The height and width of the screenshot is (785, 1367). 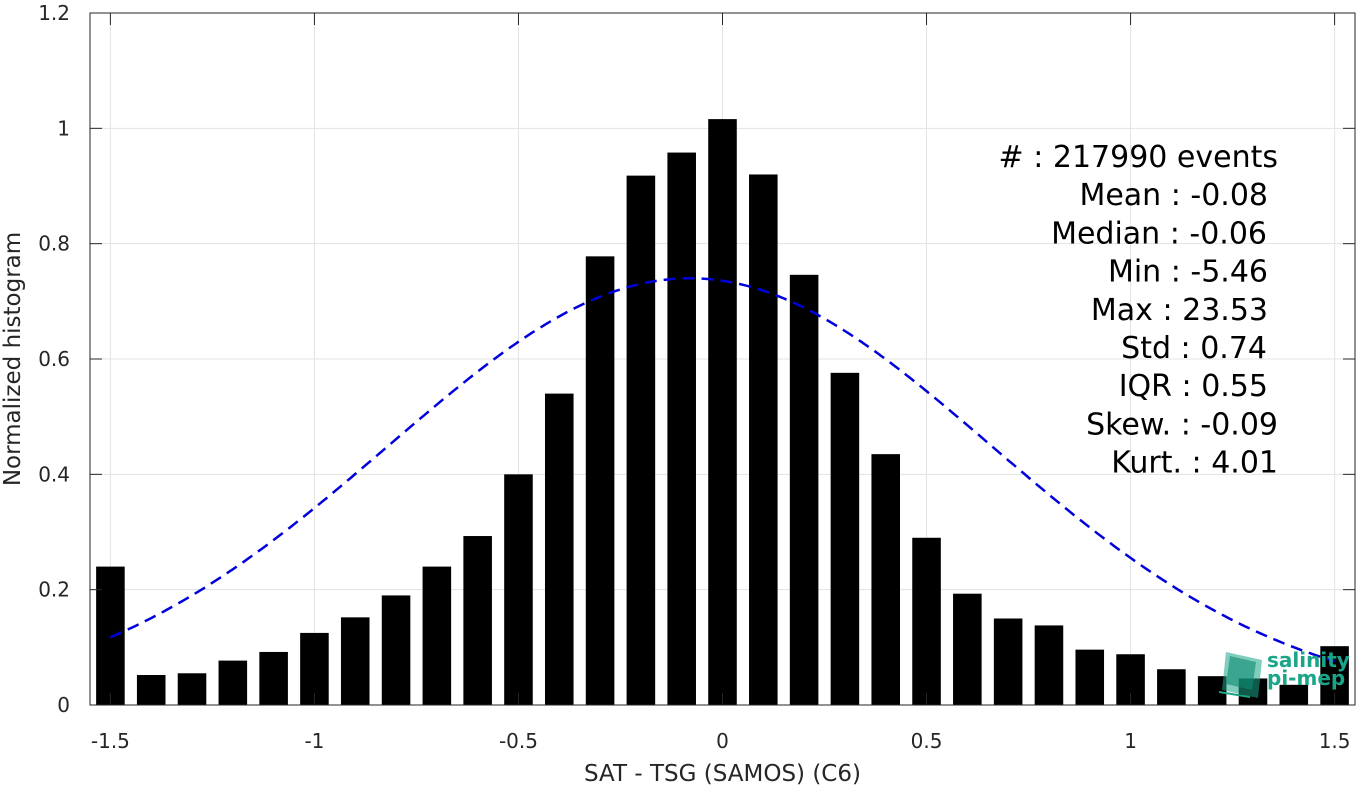 What do you see at coordinates (63, 128) in the screenshot?
I see `y-tick-label: 1` at bounding box center [63, 128].